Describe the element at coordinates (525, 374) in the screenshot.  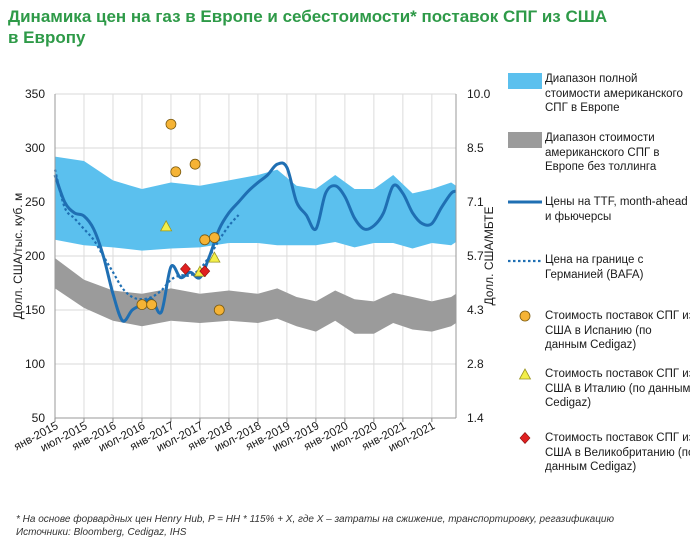
I see `legend-swatch-italy` at that location.